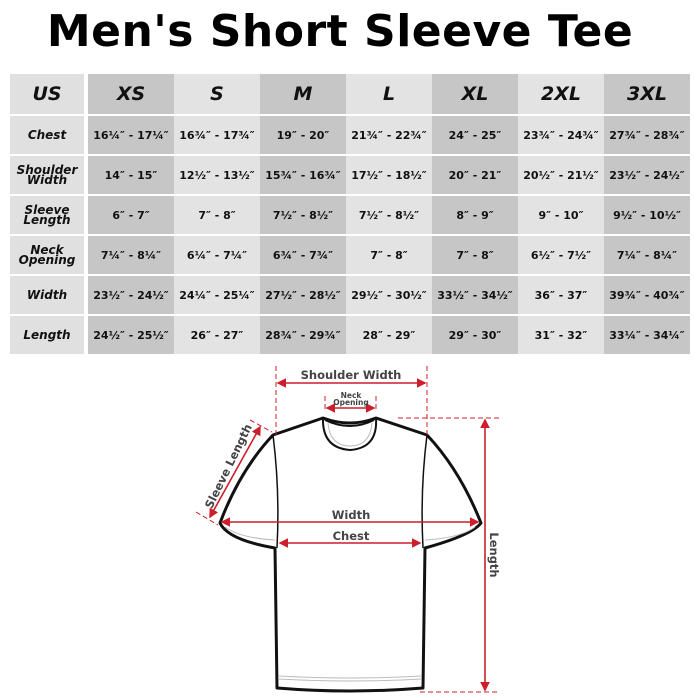 The width and height of the screenshot is (700, 700). What do you see at coordinates (475, 296) in the screenshot?
I see `measurement-cell: 33½″ - 34½″` at bounding box center [475, 296].